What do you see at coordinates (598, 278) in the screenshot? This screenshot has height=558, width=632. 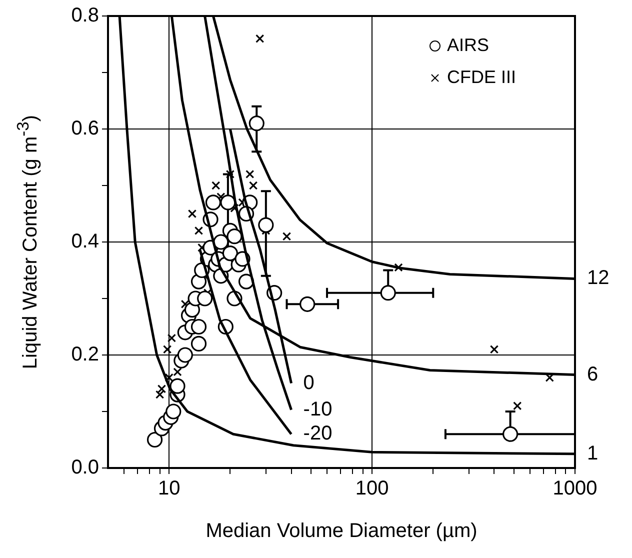 I see `series-label: 12` at bounding box center [598, 278].